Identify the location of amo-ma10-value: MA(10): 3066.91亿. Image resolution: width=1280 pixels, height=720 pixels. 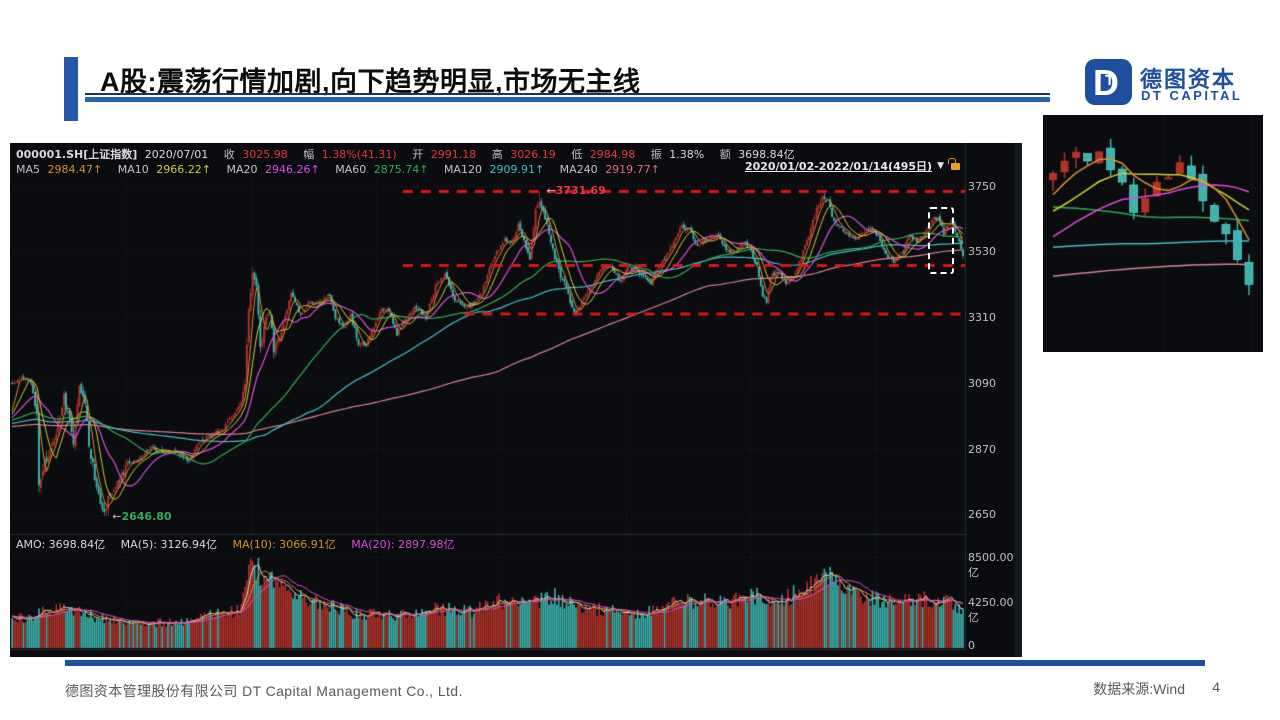
(284, 544).